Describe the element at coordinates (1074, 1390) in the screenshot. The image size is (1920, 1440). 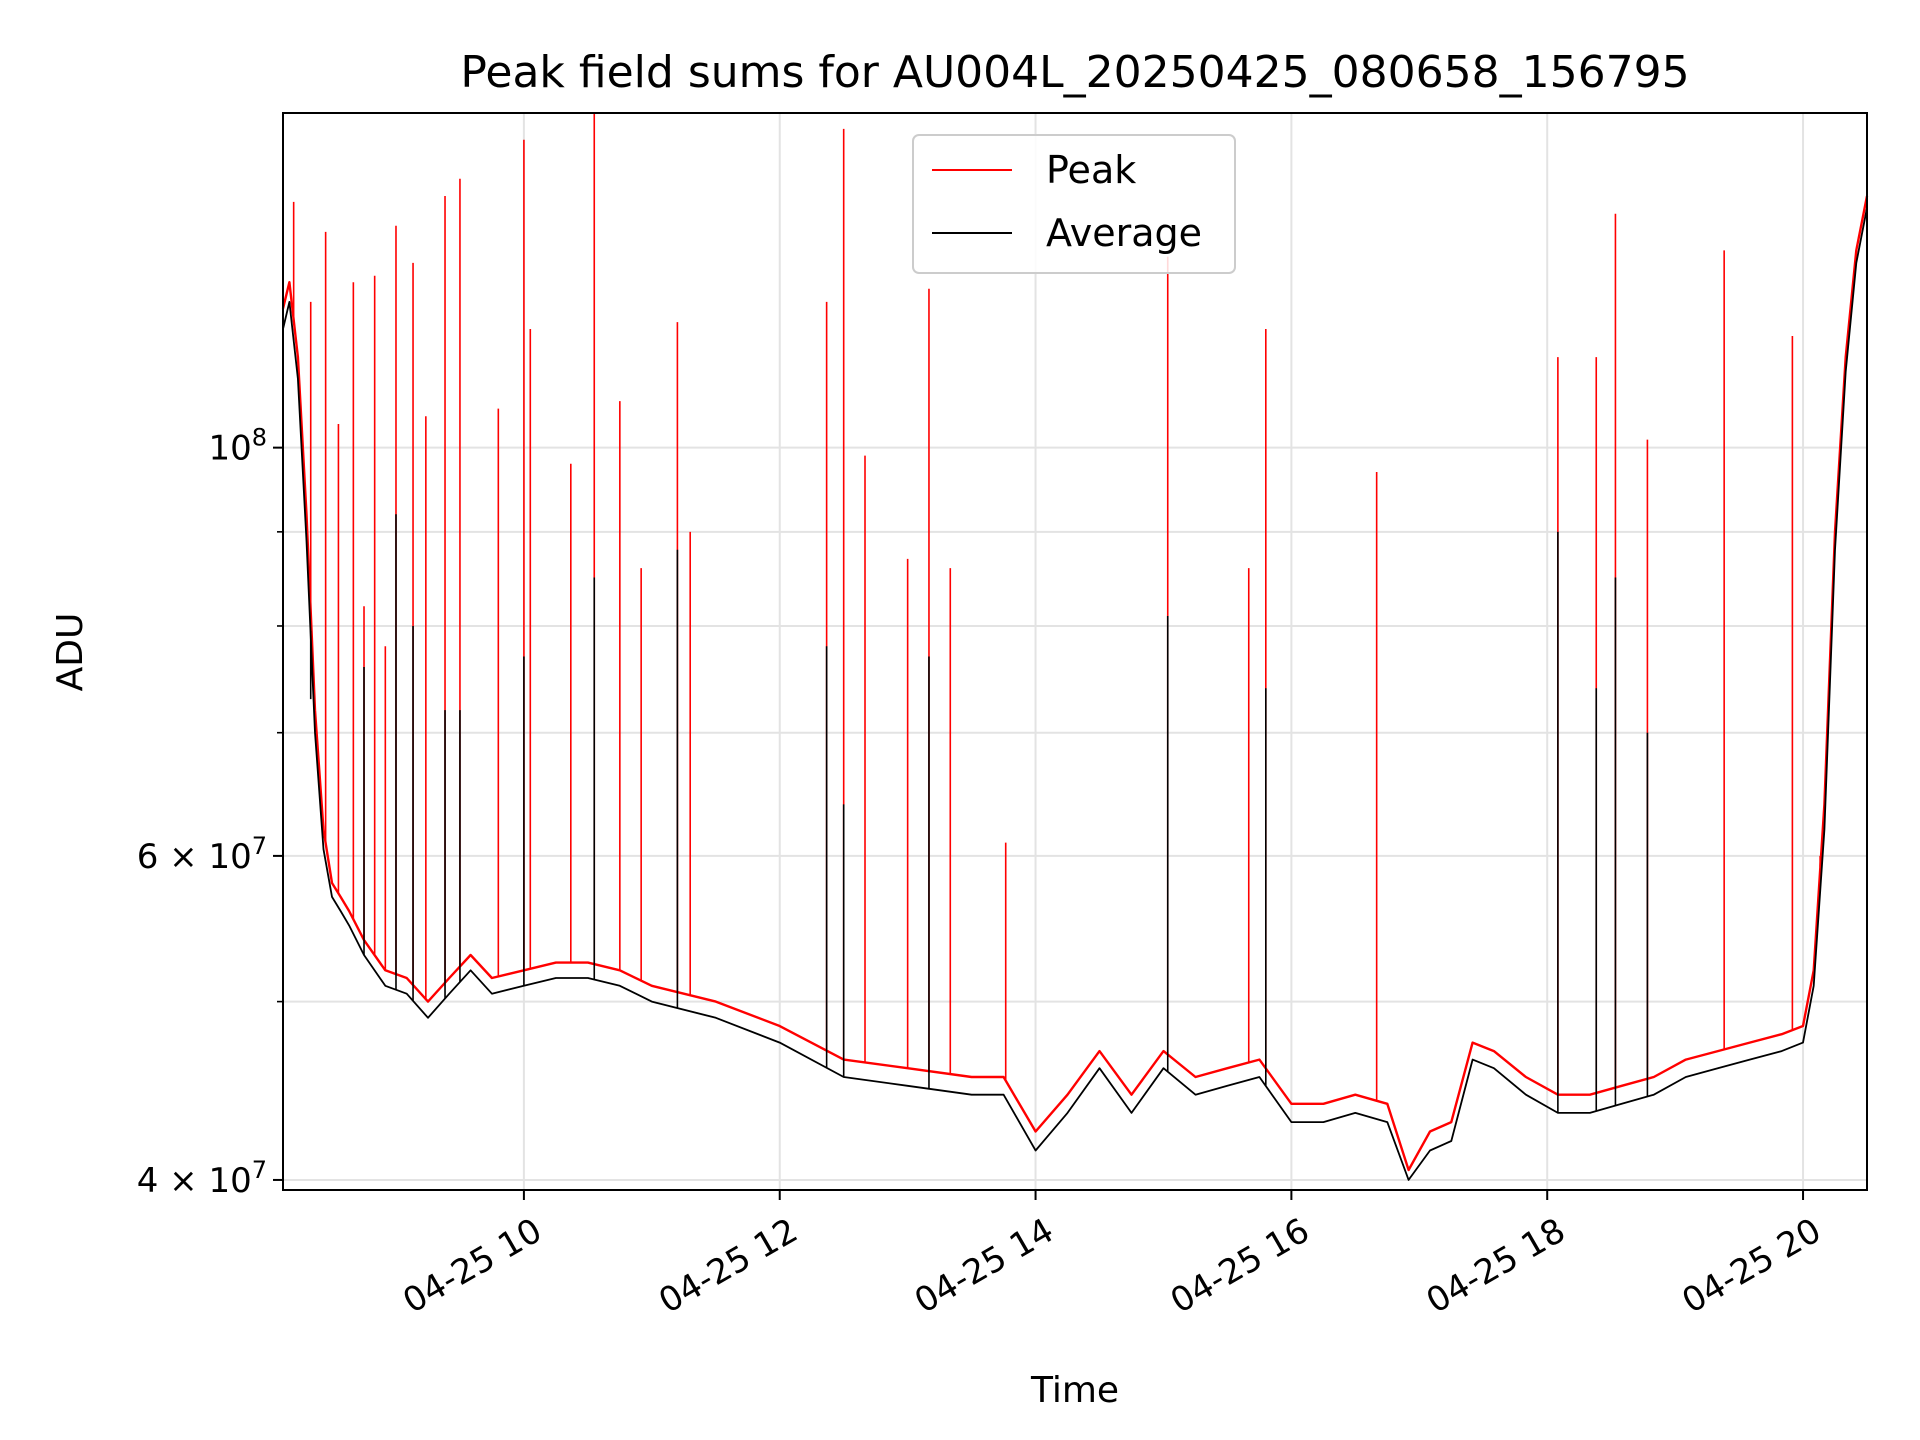
I see `x-axis-label: Time` at that location.